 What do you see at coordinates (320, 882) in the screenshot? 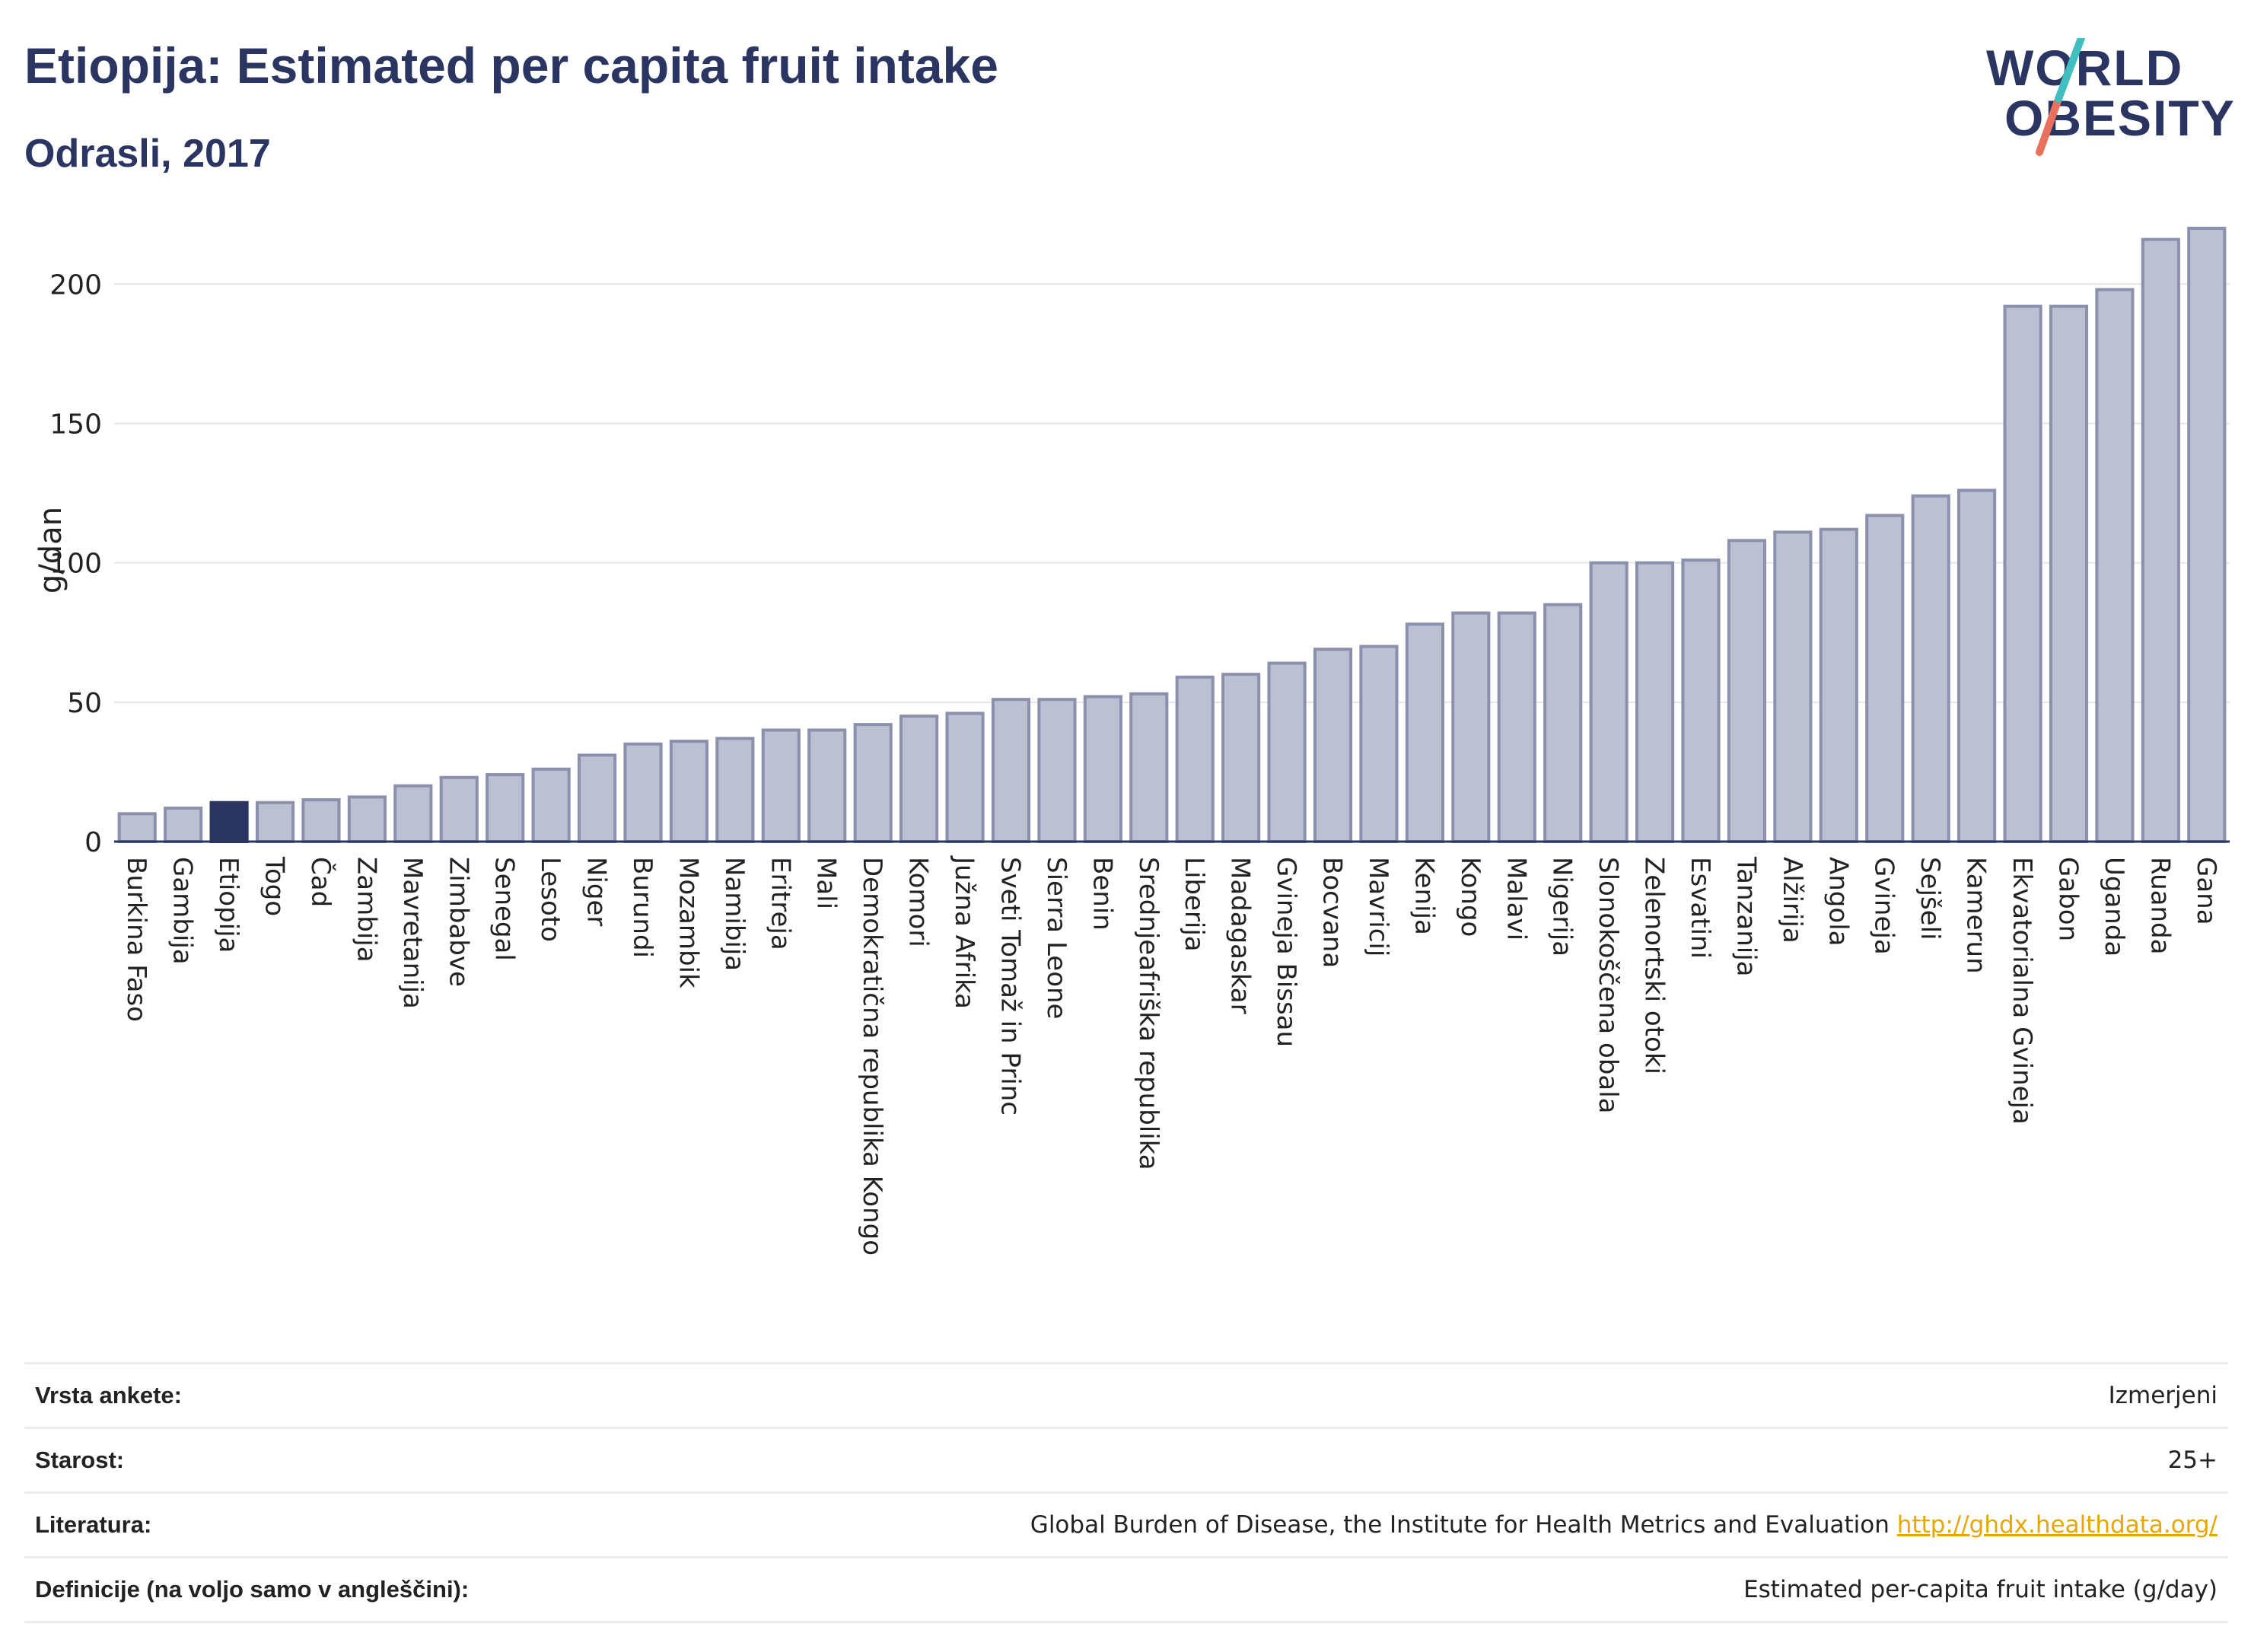
I see `x-tick-label: Čad` at bounding box center [320, 882].